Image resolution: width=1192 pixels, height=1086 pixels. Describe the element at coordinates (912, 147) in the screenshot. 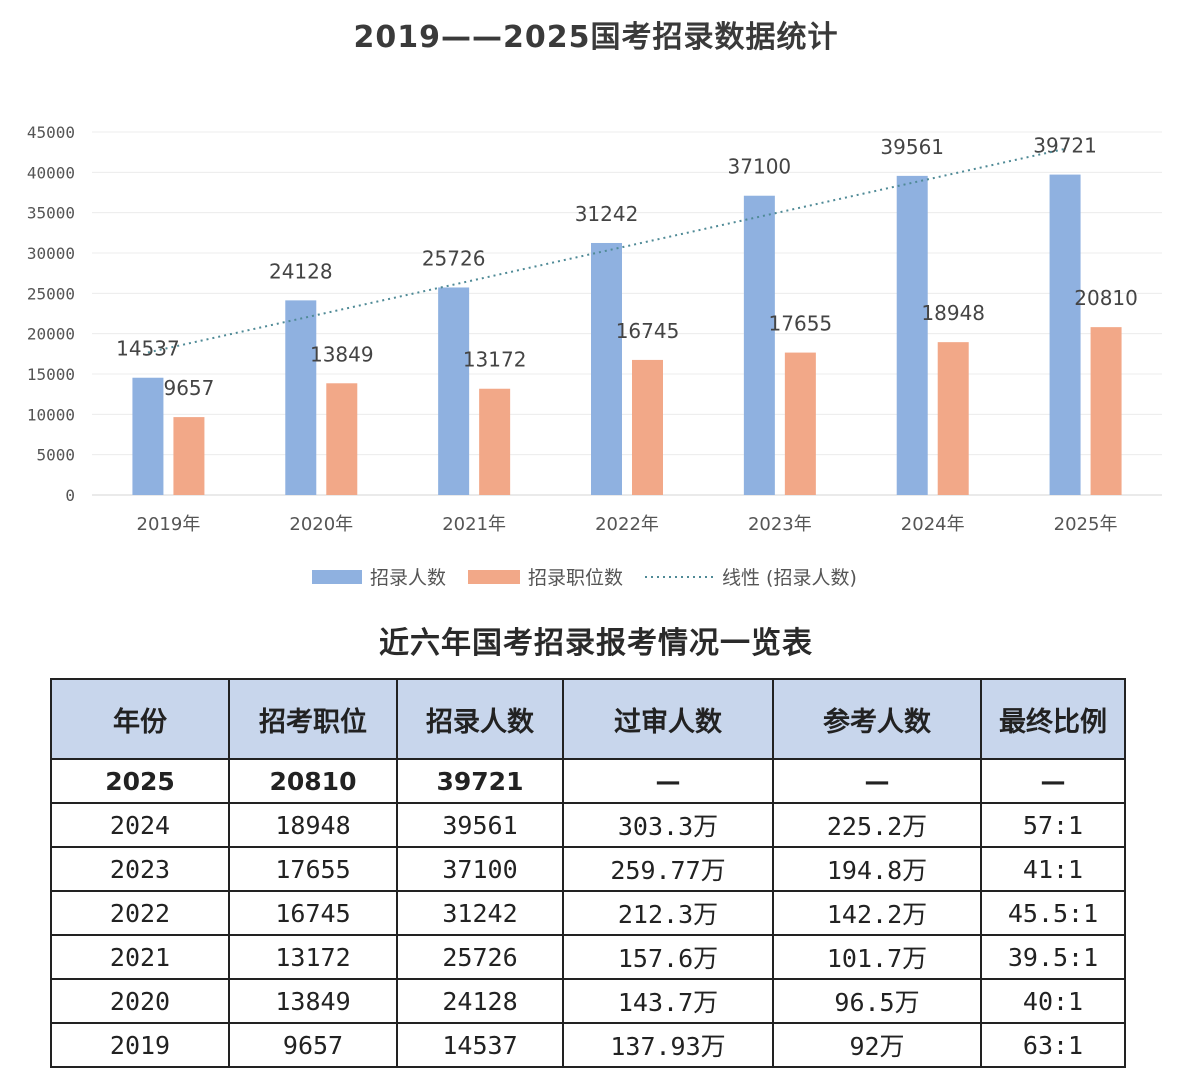

I see `data-label-recruits: 39561` at that location.